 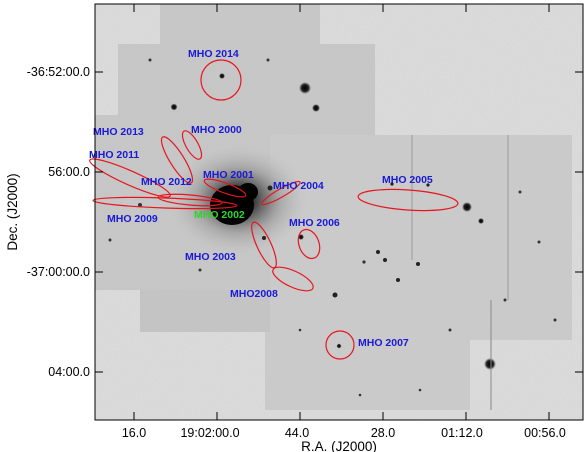 What do you see at coordinates (114, 155) in the screenshot?
I see `label-mho2011: MHO 2011` at bounding box center [114, 155].